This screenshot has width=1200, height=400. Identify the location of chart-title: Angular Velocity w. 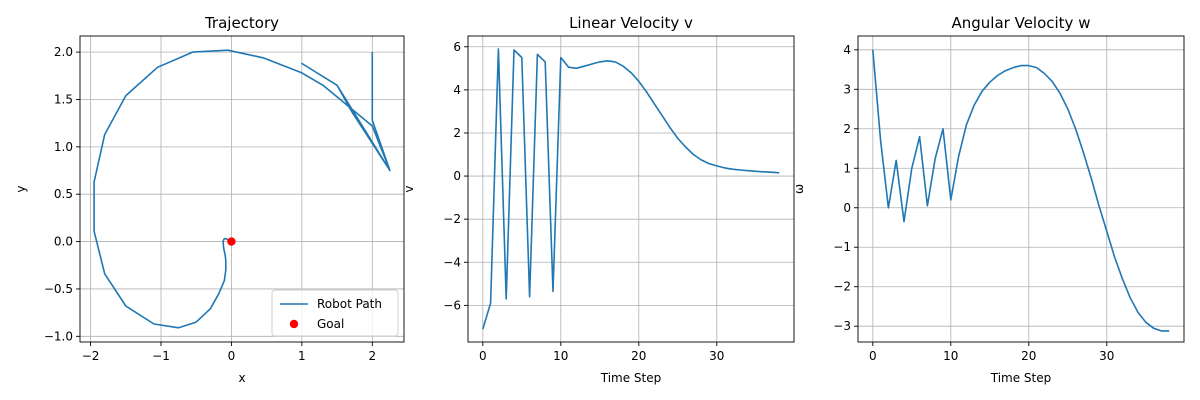
(1021, 23).